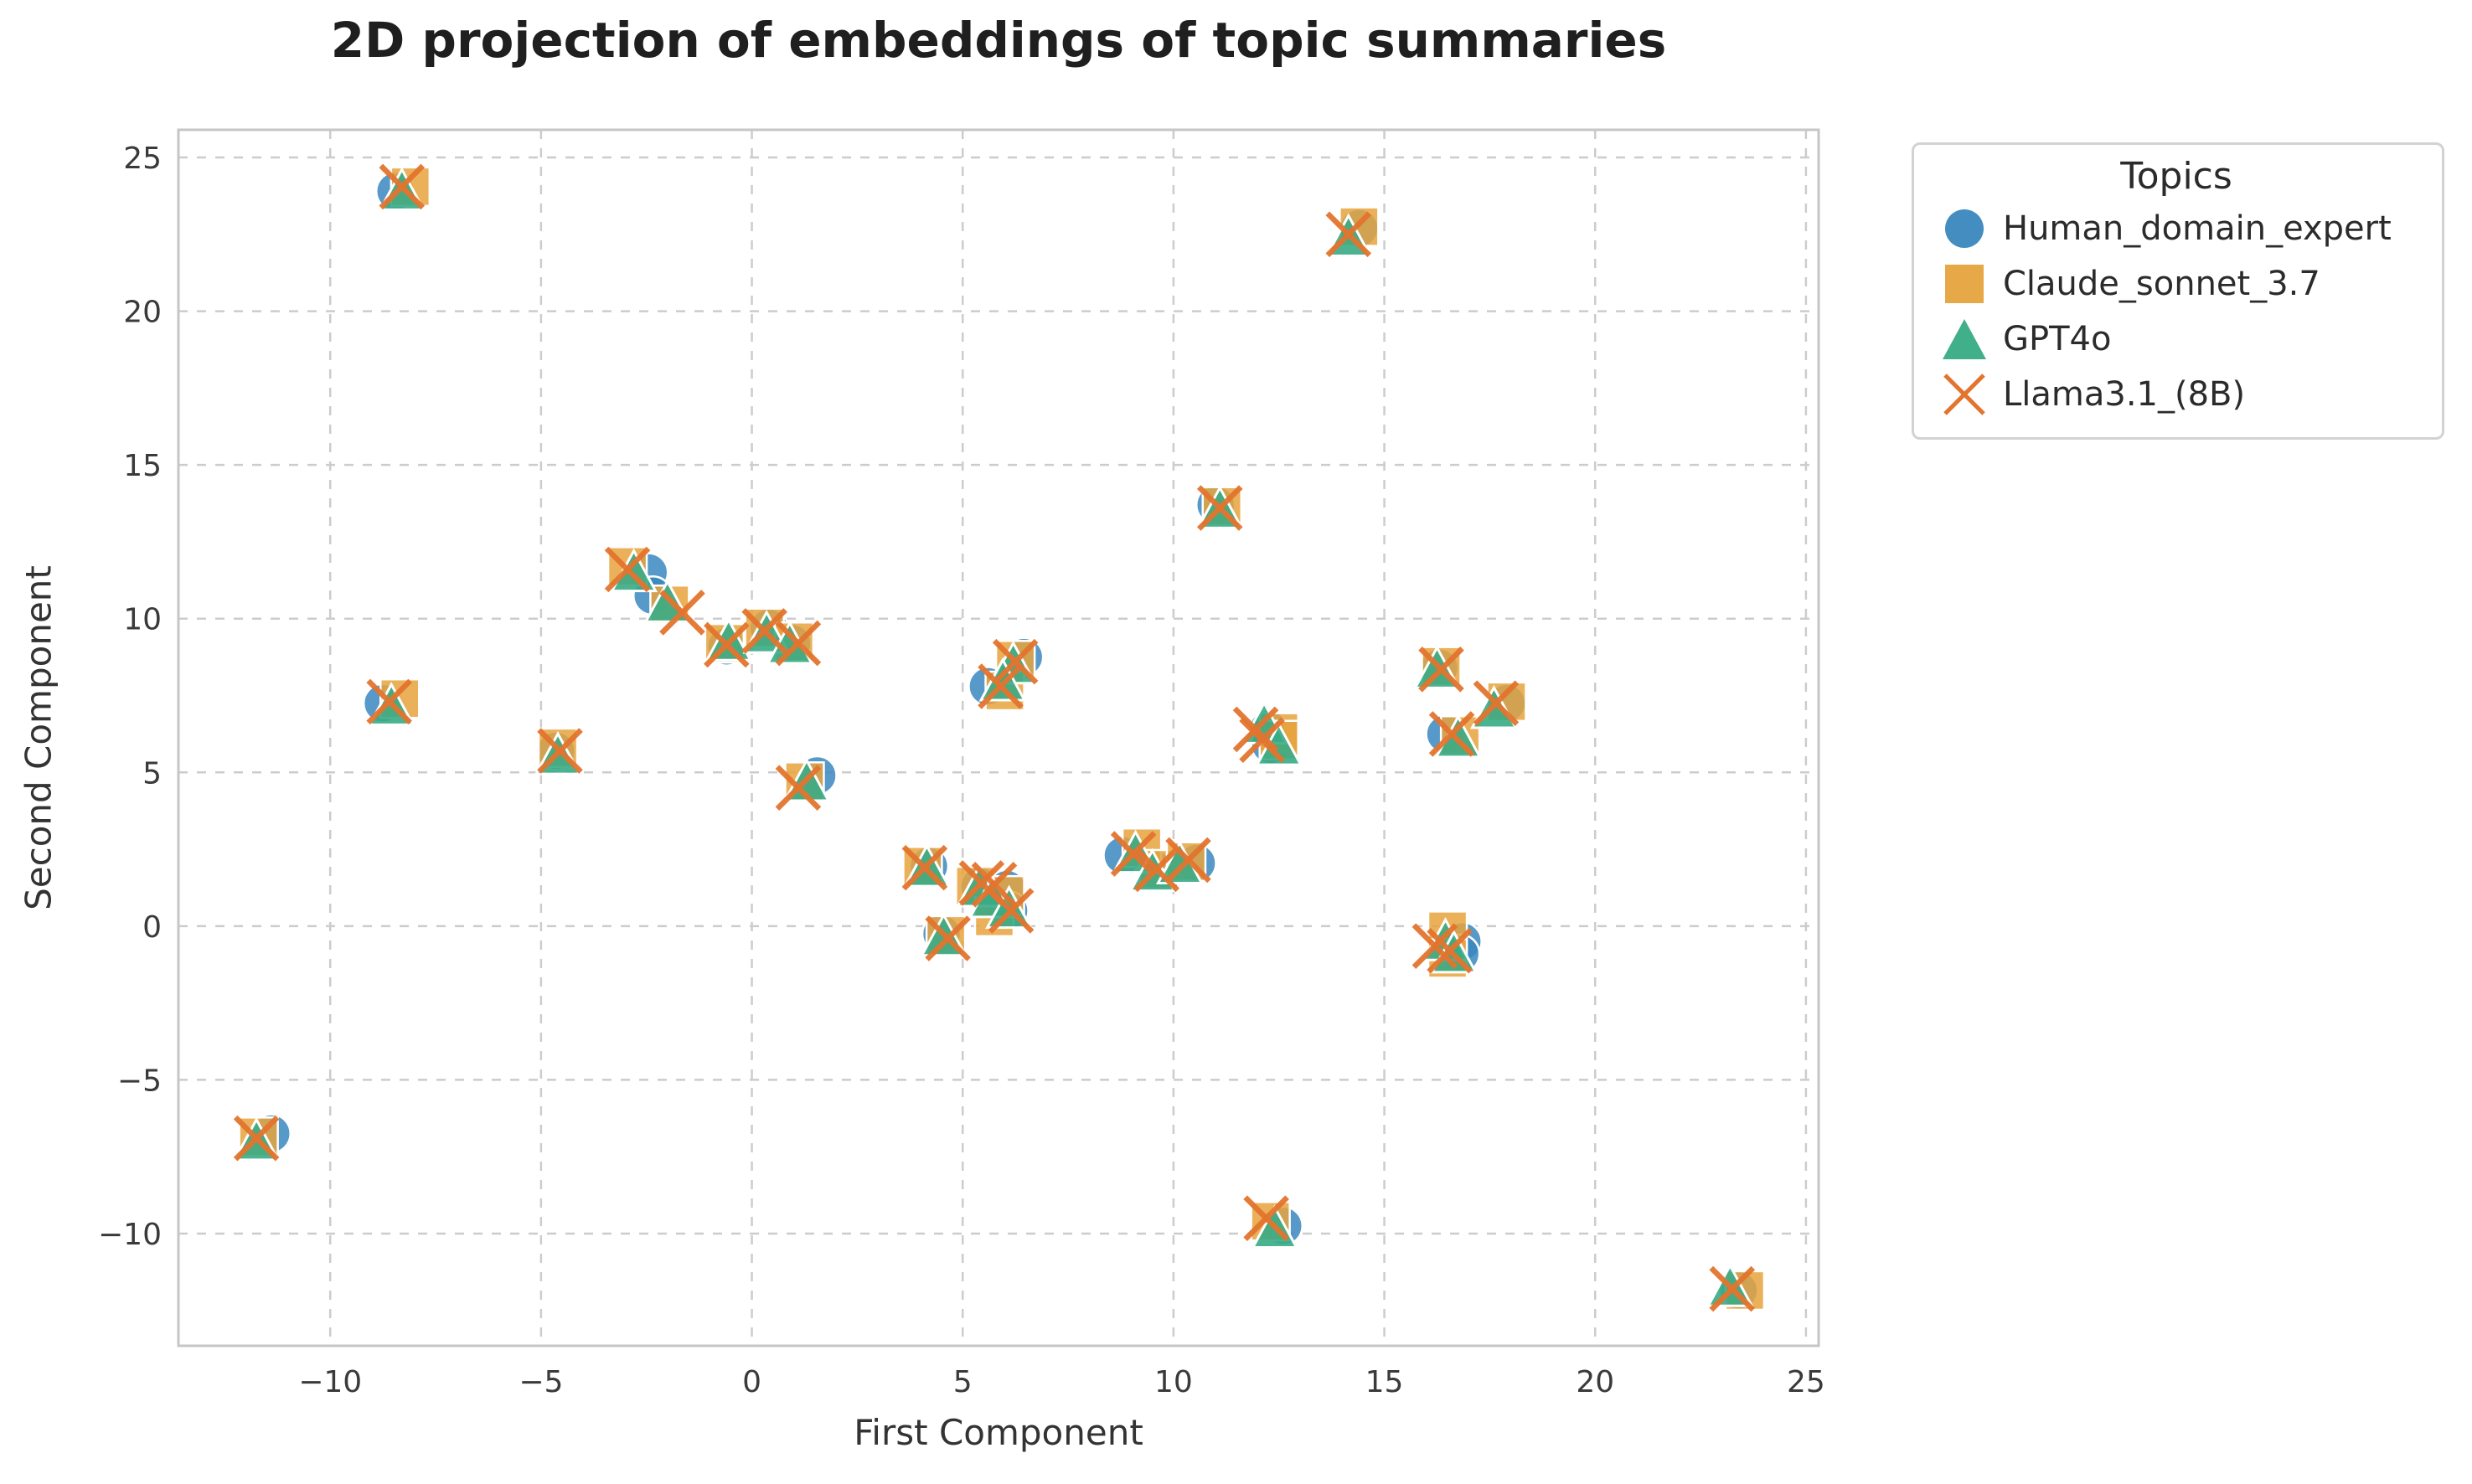  Describe the element at coordinates (1173, 1382) in the screenshot. I see `x-tick-label: 10` at that location.